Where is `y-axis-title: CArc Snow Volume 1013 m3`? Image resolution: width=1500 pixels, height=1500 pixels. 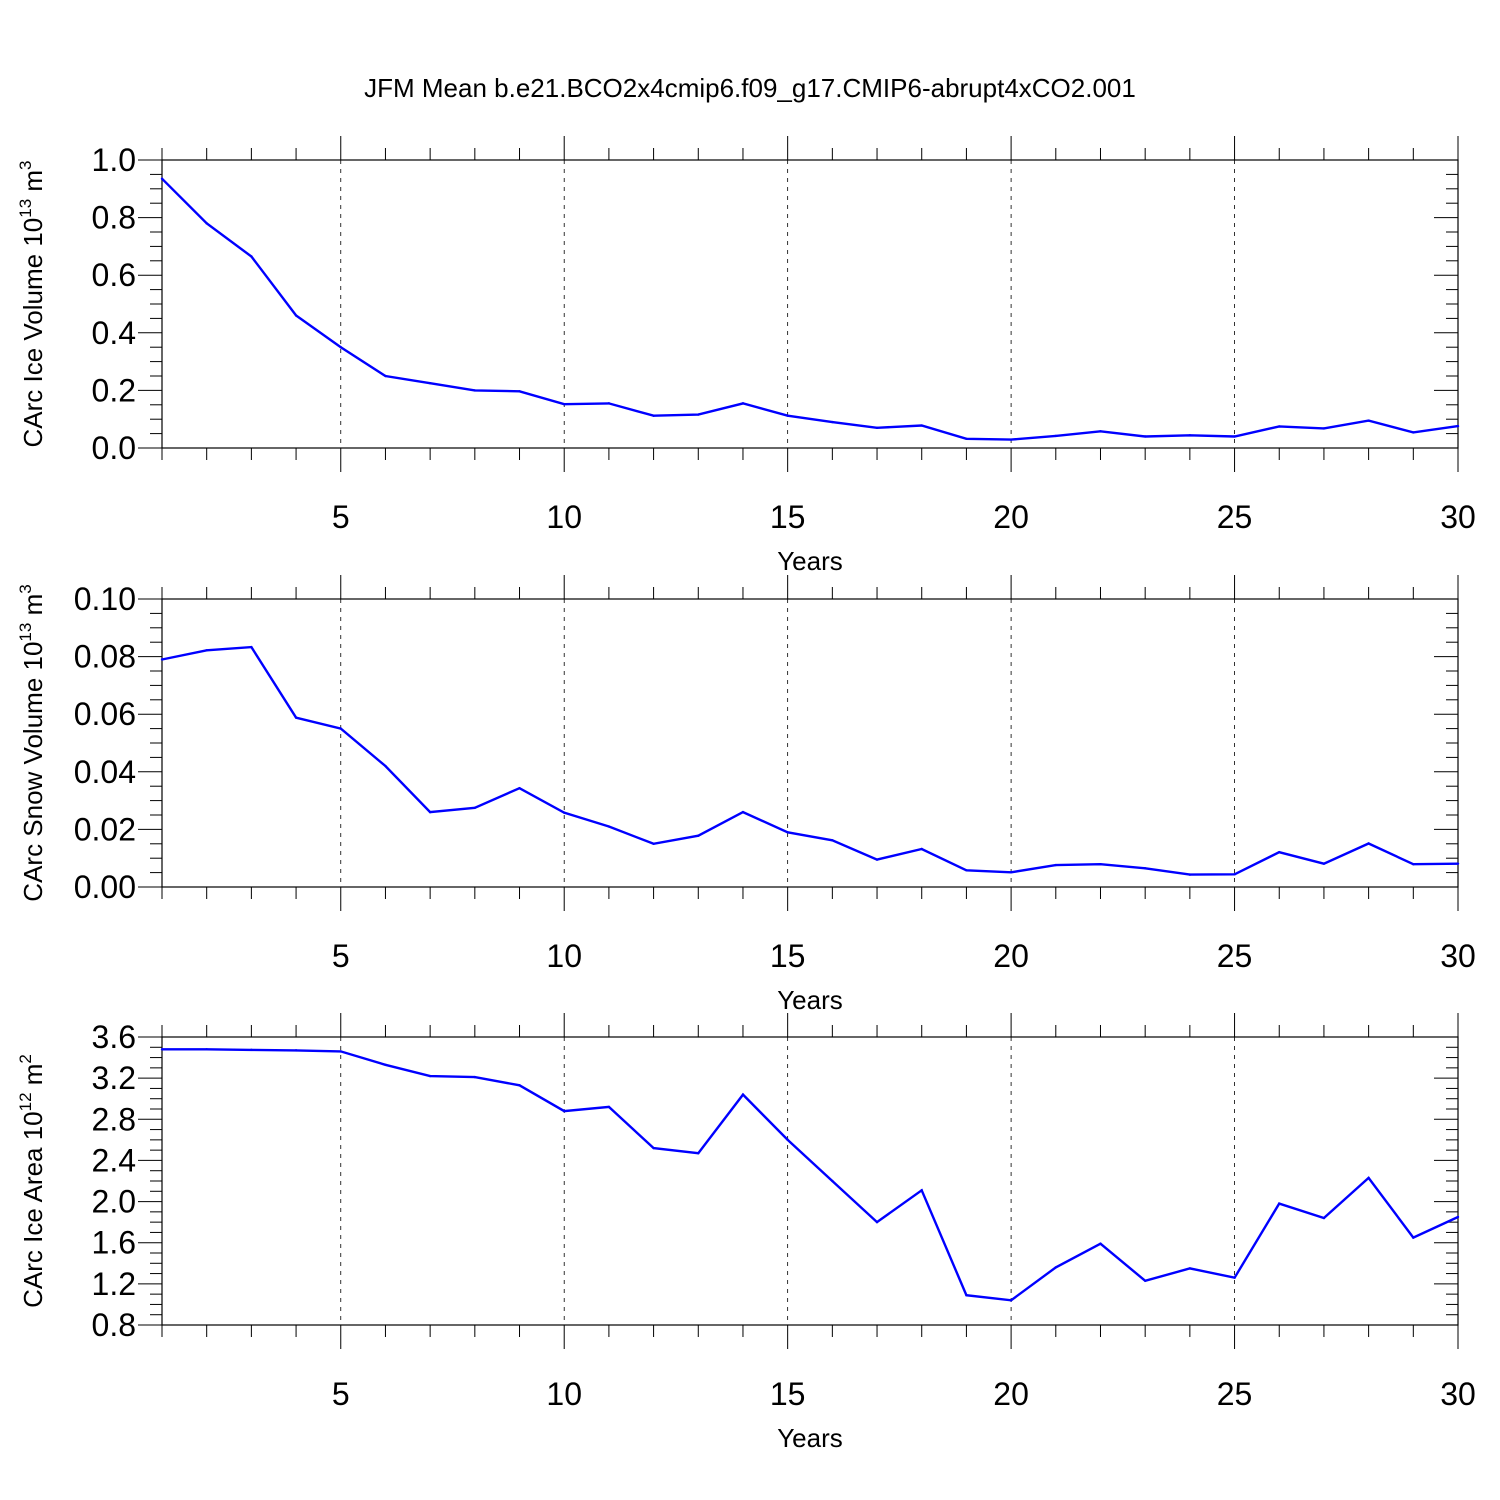 y-axis-title: CArc Snow Volume 1013 m3 is located at coordinates (32, 742).